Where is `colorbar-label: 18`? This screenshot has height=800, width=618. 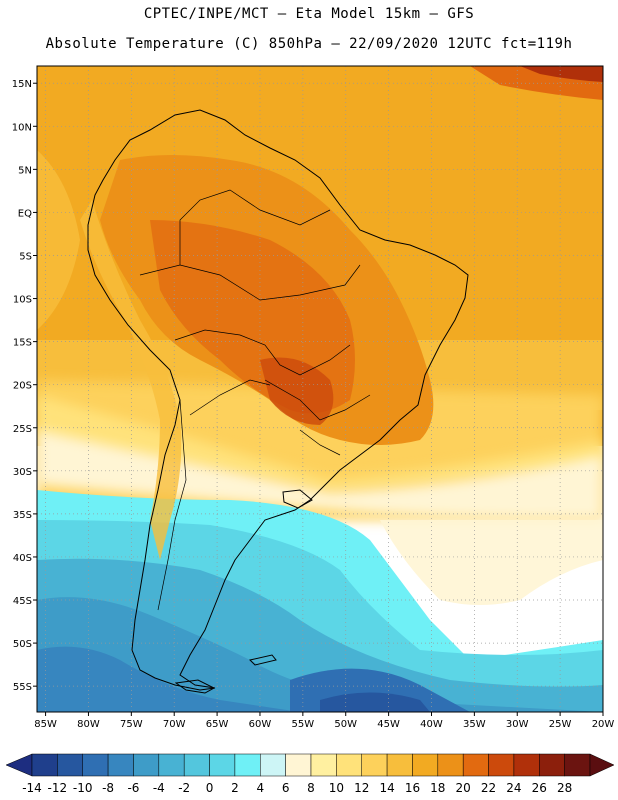 colorbar-label: 18 is located at coordinates (437, 788).